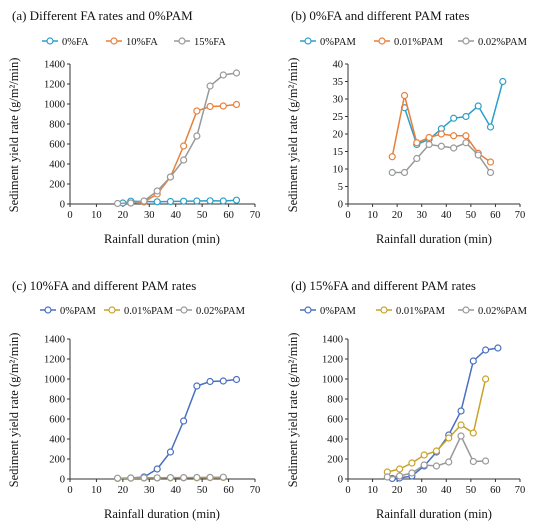 The width and height of the screenshot is (550, 530). I want to click on series-line-0pctpam, so click(183, 428).